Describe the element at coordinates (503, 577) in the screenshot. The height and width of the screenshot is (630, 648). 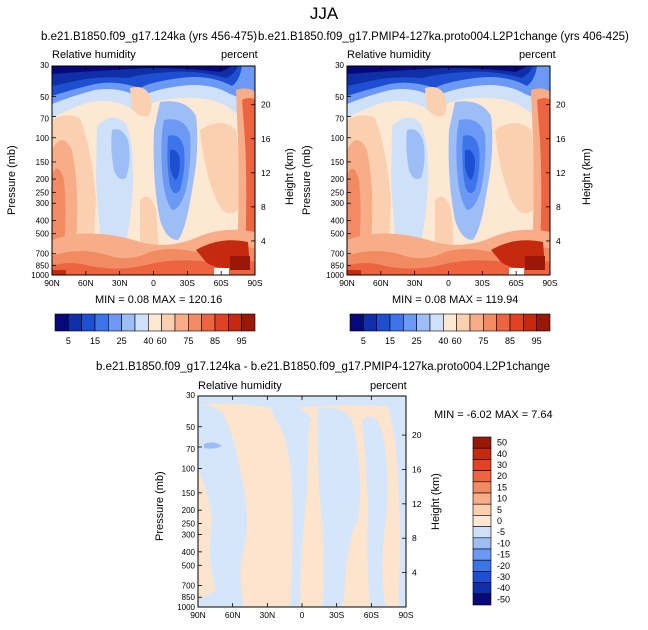
I see `colorbar-label: -30` at that location.